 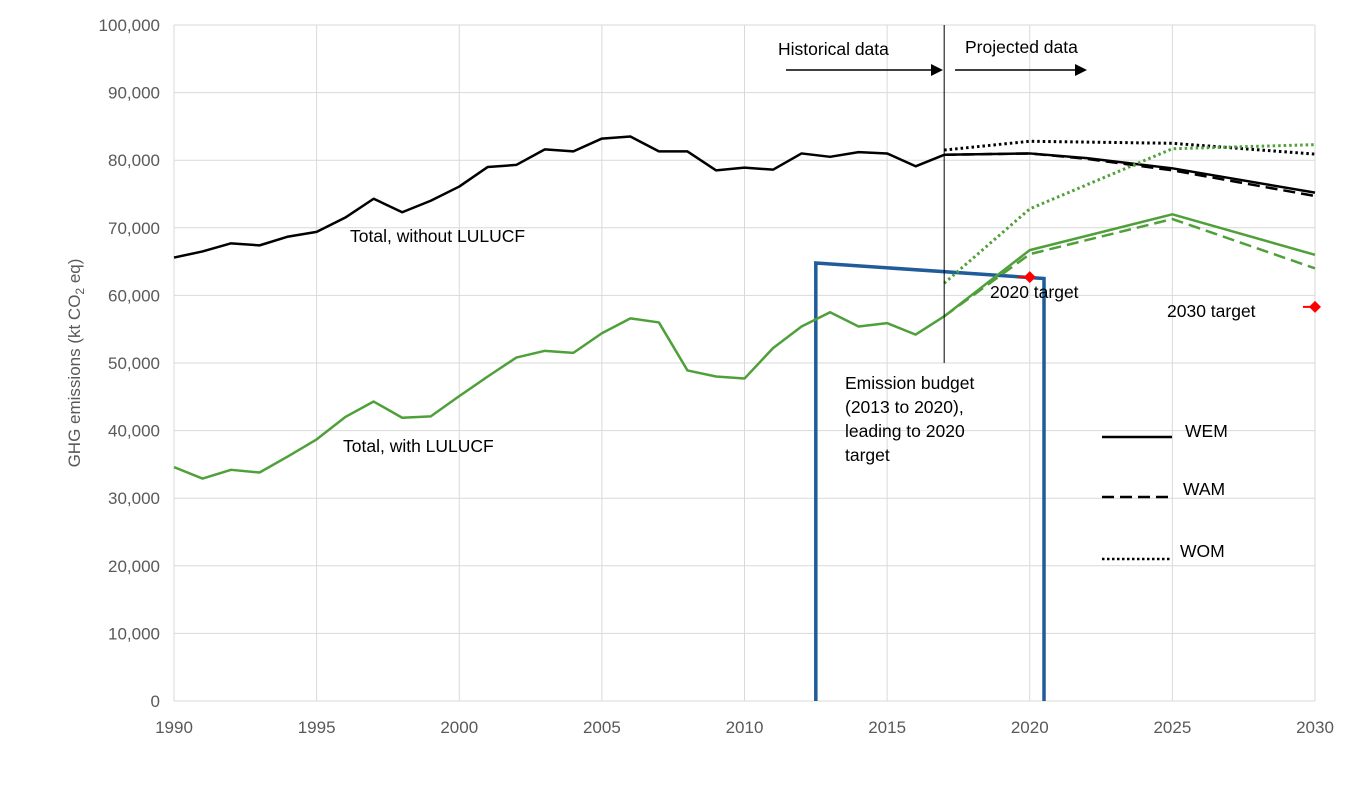 What do you see at coordinates (1206, 431) in the screenshot?
I see `legend-label-wem: WEM` at bounding box center [1206, 431].